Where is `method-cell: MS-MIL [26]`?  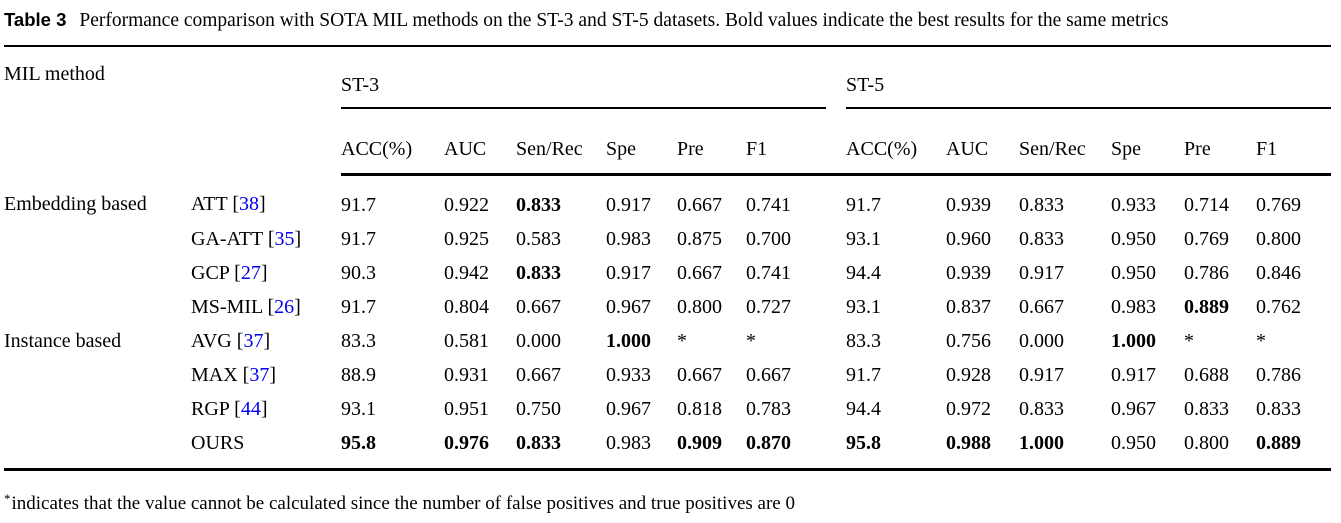 method-cell: MS-MIL [26] is located at coordinates (266, 307).